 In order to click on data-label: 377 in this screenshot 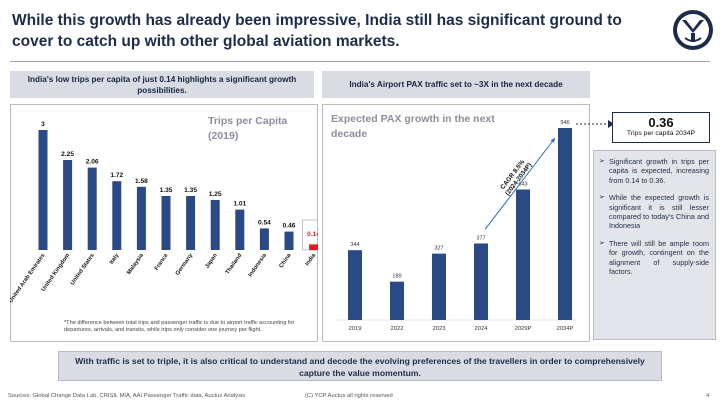, I will do `click(480, 238)`.